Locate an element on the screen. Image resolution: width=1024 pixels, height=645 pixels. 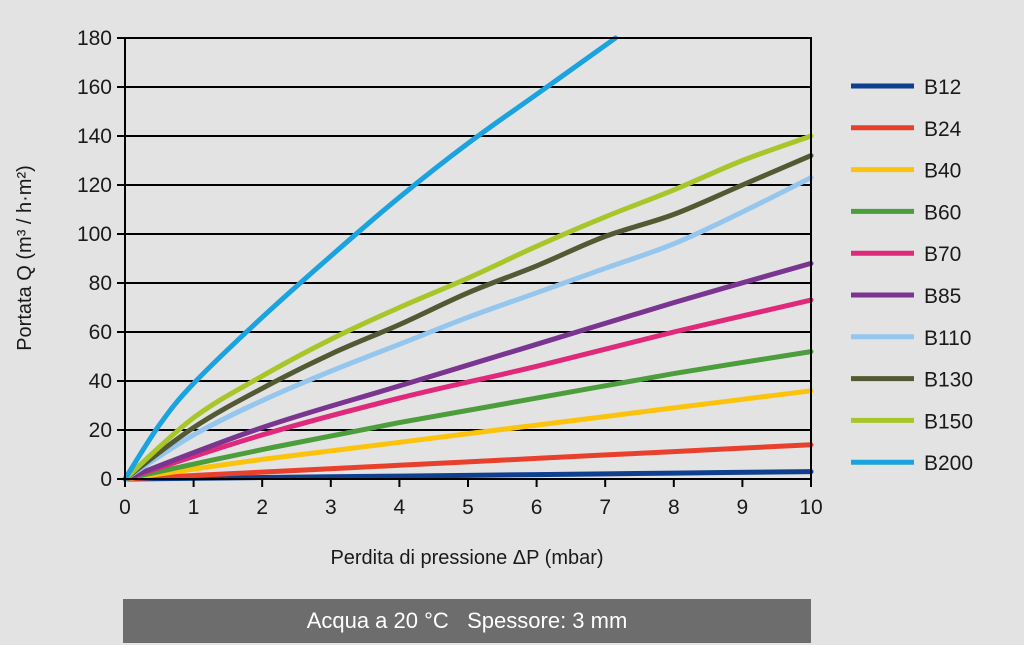
y-tick-label: 180 is located at coordinates (94, 38).